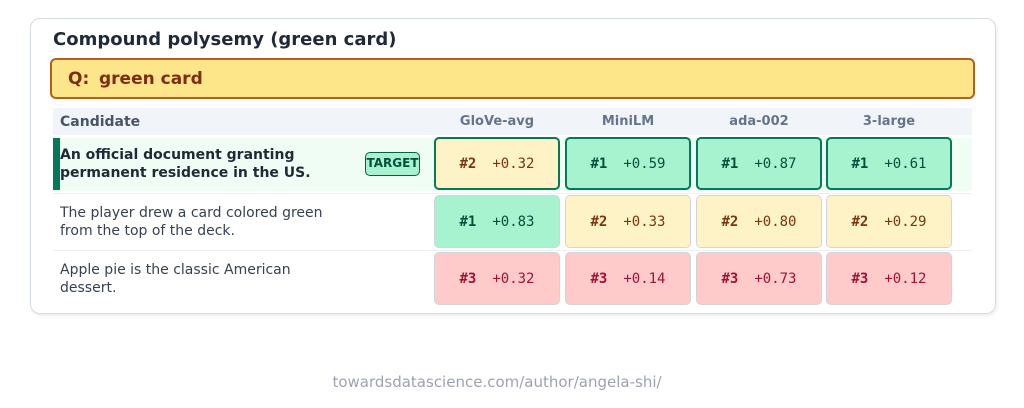  What do you see at coordinates (905, 221) in the screenshot?
I see `score: +0.29` at bounding box center [905, 221].